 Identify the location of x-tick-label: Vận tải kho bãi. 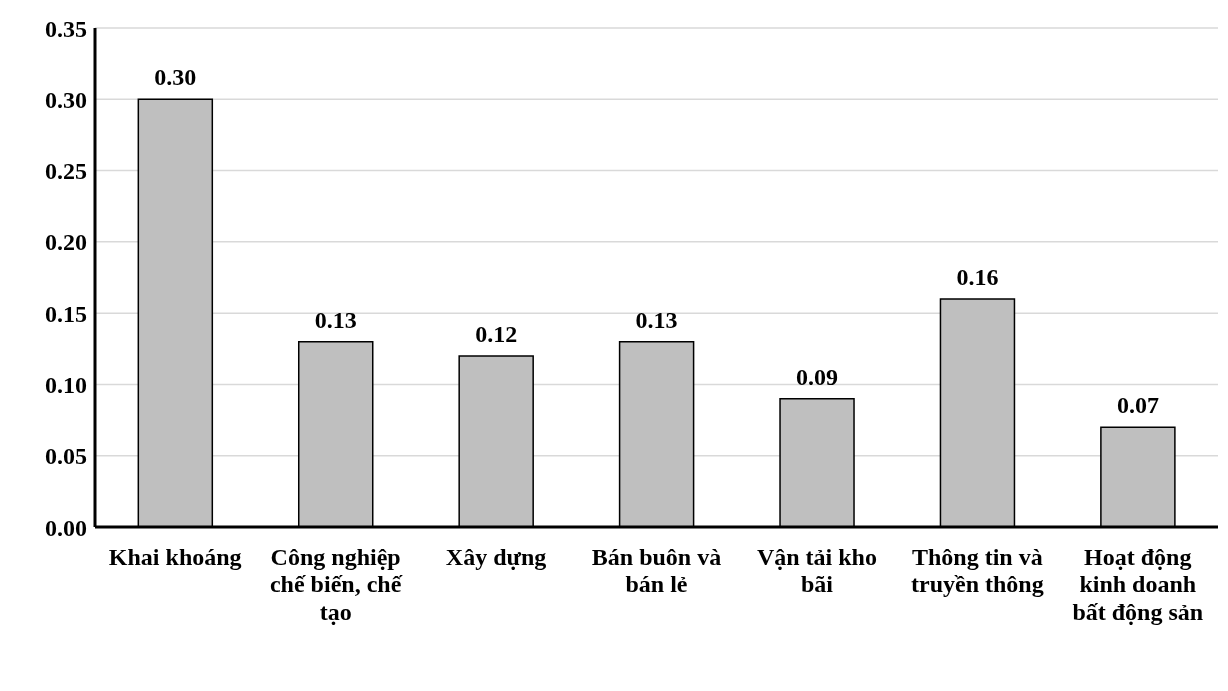
(816, 570).